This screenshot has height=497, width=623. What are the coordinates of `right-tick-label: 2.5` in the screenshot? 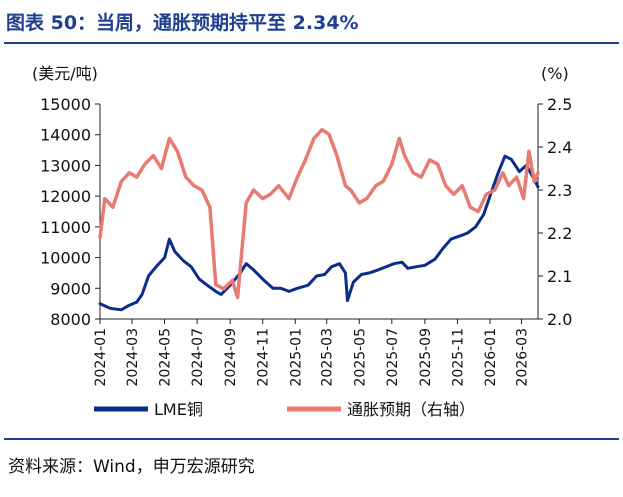 It's located at (559, 104).